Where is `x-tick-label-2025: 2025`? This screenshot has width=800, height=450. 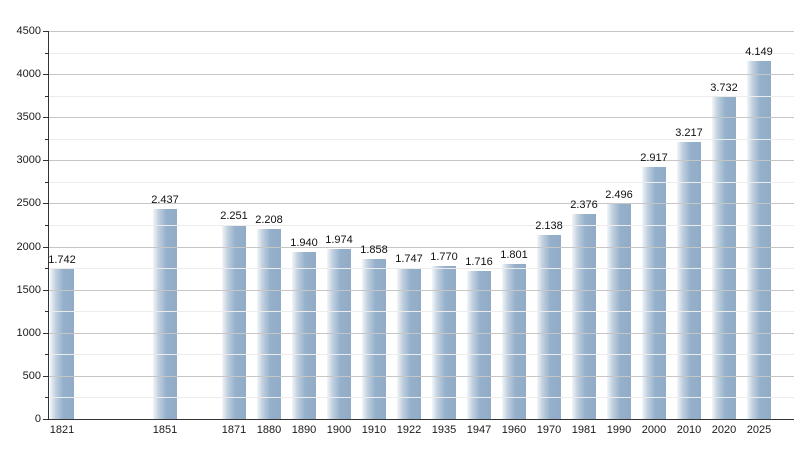
x-tick-label-2025: 2025 is located at coordinates (759, 430).